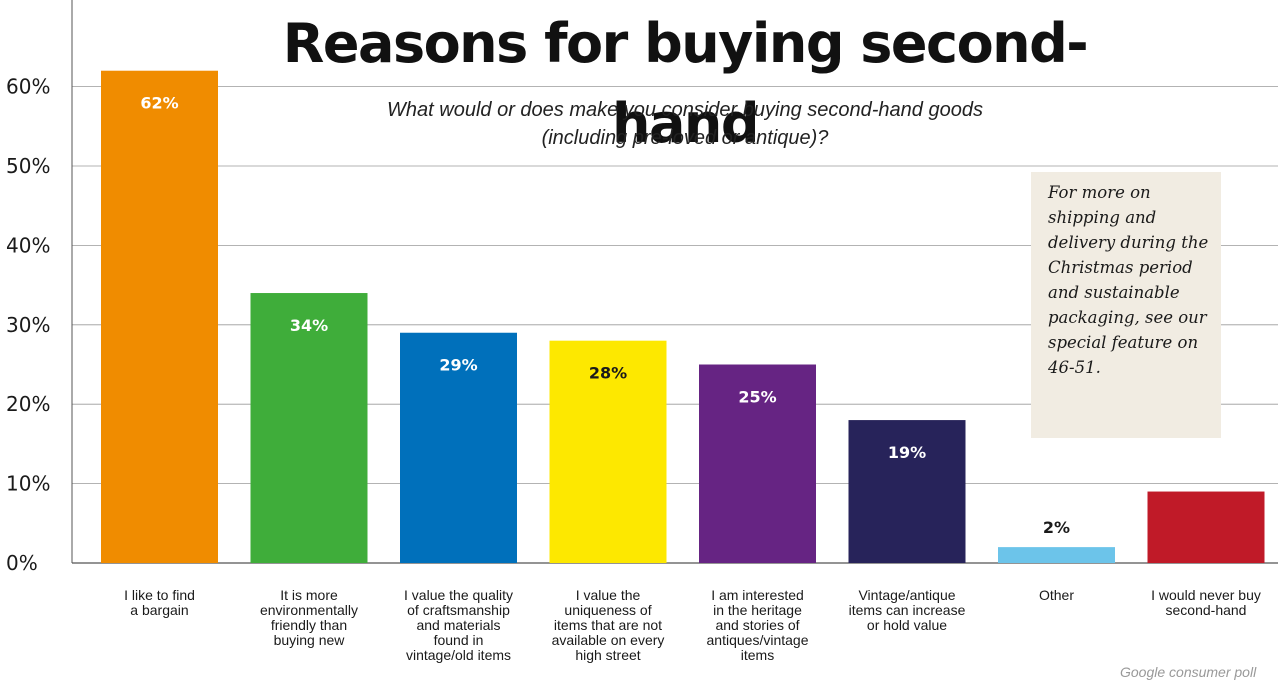  What do you see at coordinates (309, 595) in the screenshot?
I see `category-label: It is more` at bounding box center [309, 595].